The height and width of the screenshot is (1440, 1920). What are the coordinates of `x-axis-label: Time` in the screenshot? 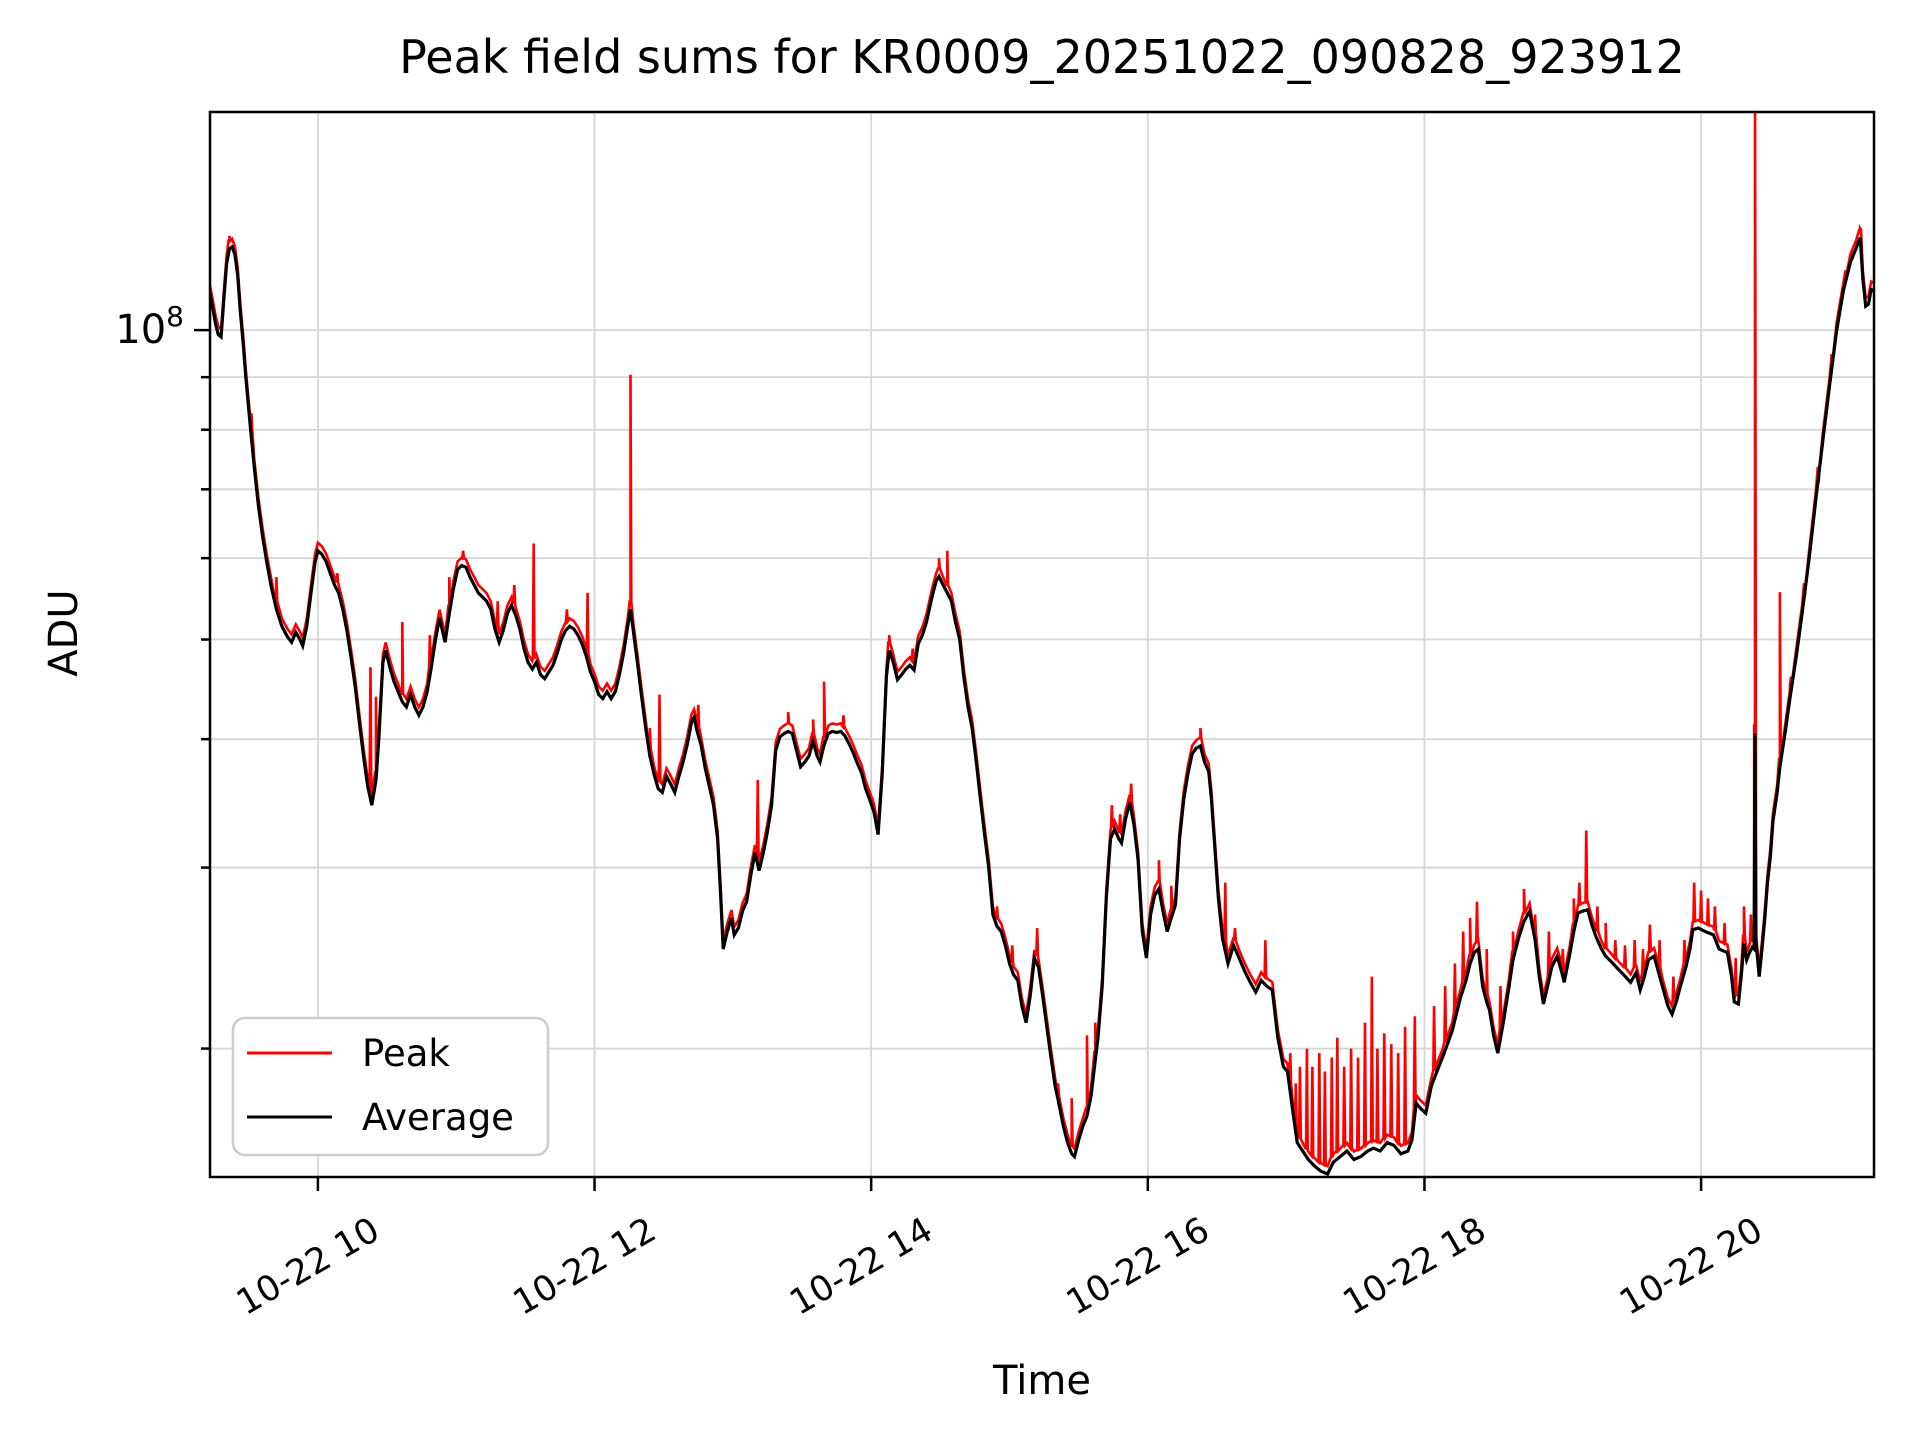 It's located at (1042, 1381).